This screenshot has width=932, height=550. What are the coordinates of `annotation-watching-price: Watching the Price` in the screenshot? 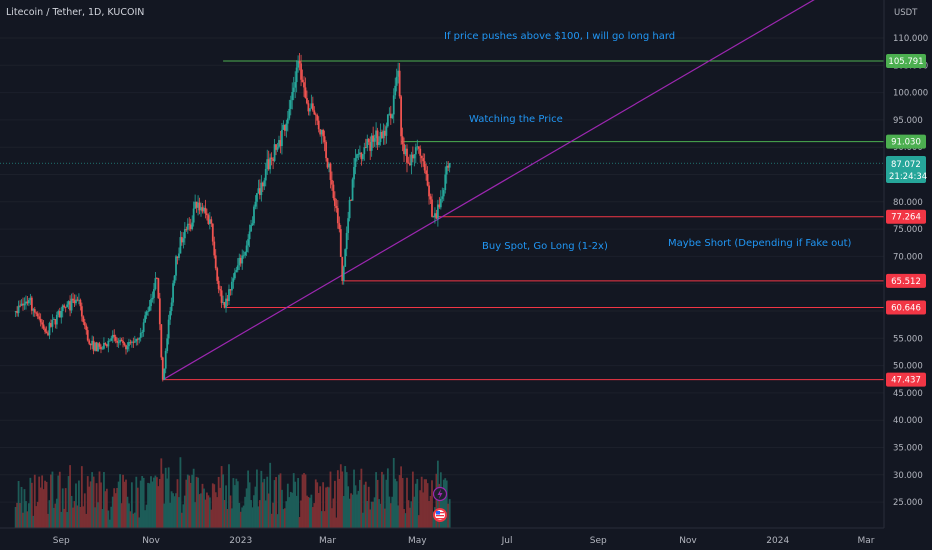 It's located at (516, 119).